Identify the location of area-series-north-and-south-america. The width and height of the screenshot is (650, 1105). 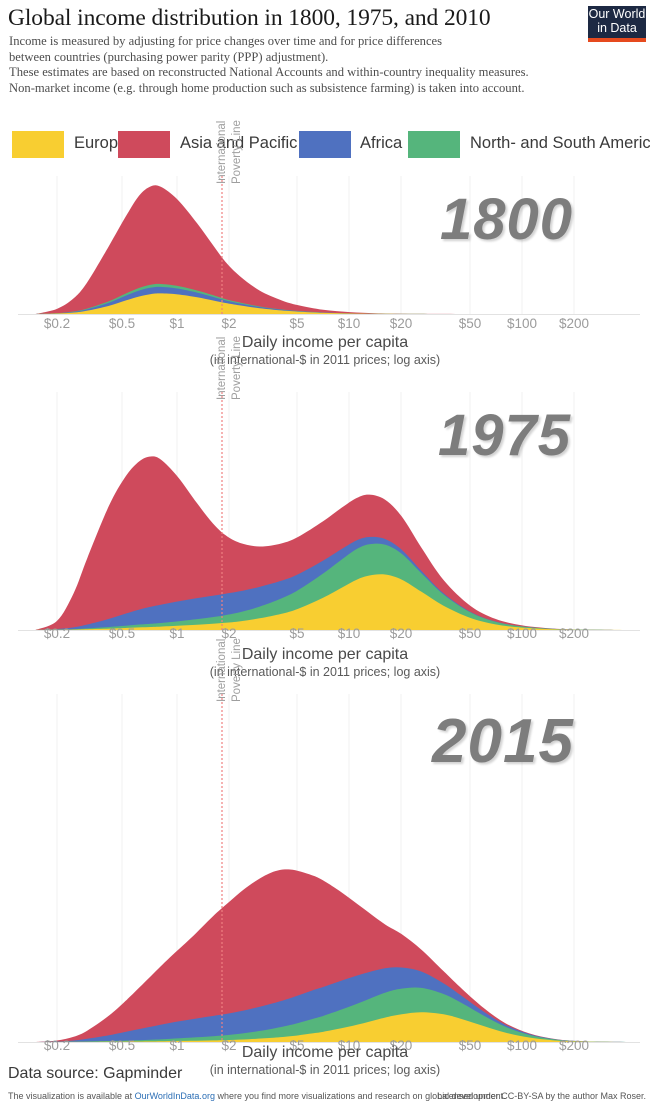
(330, 586).